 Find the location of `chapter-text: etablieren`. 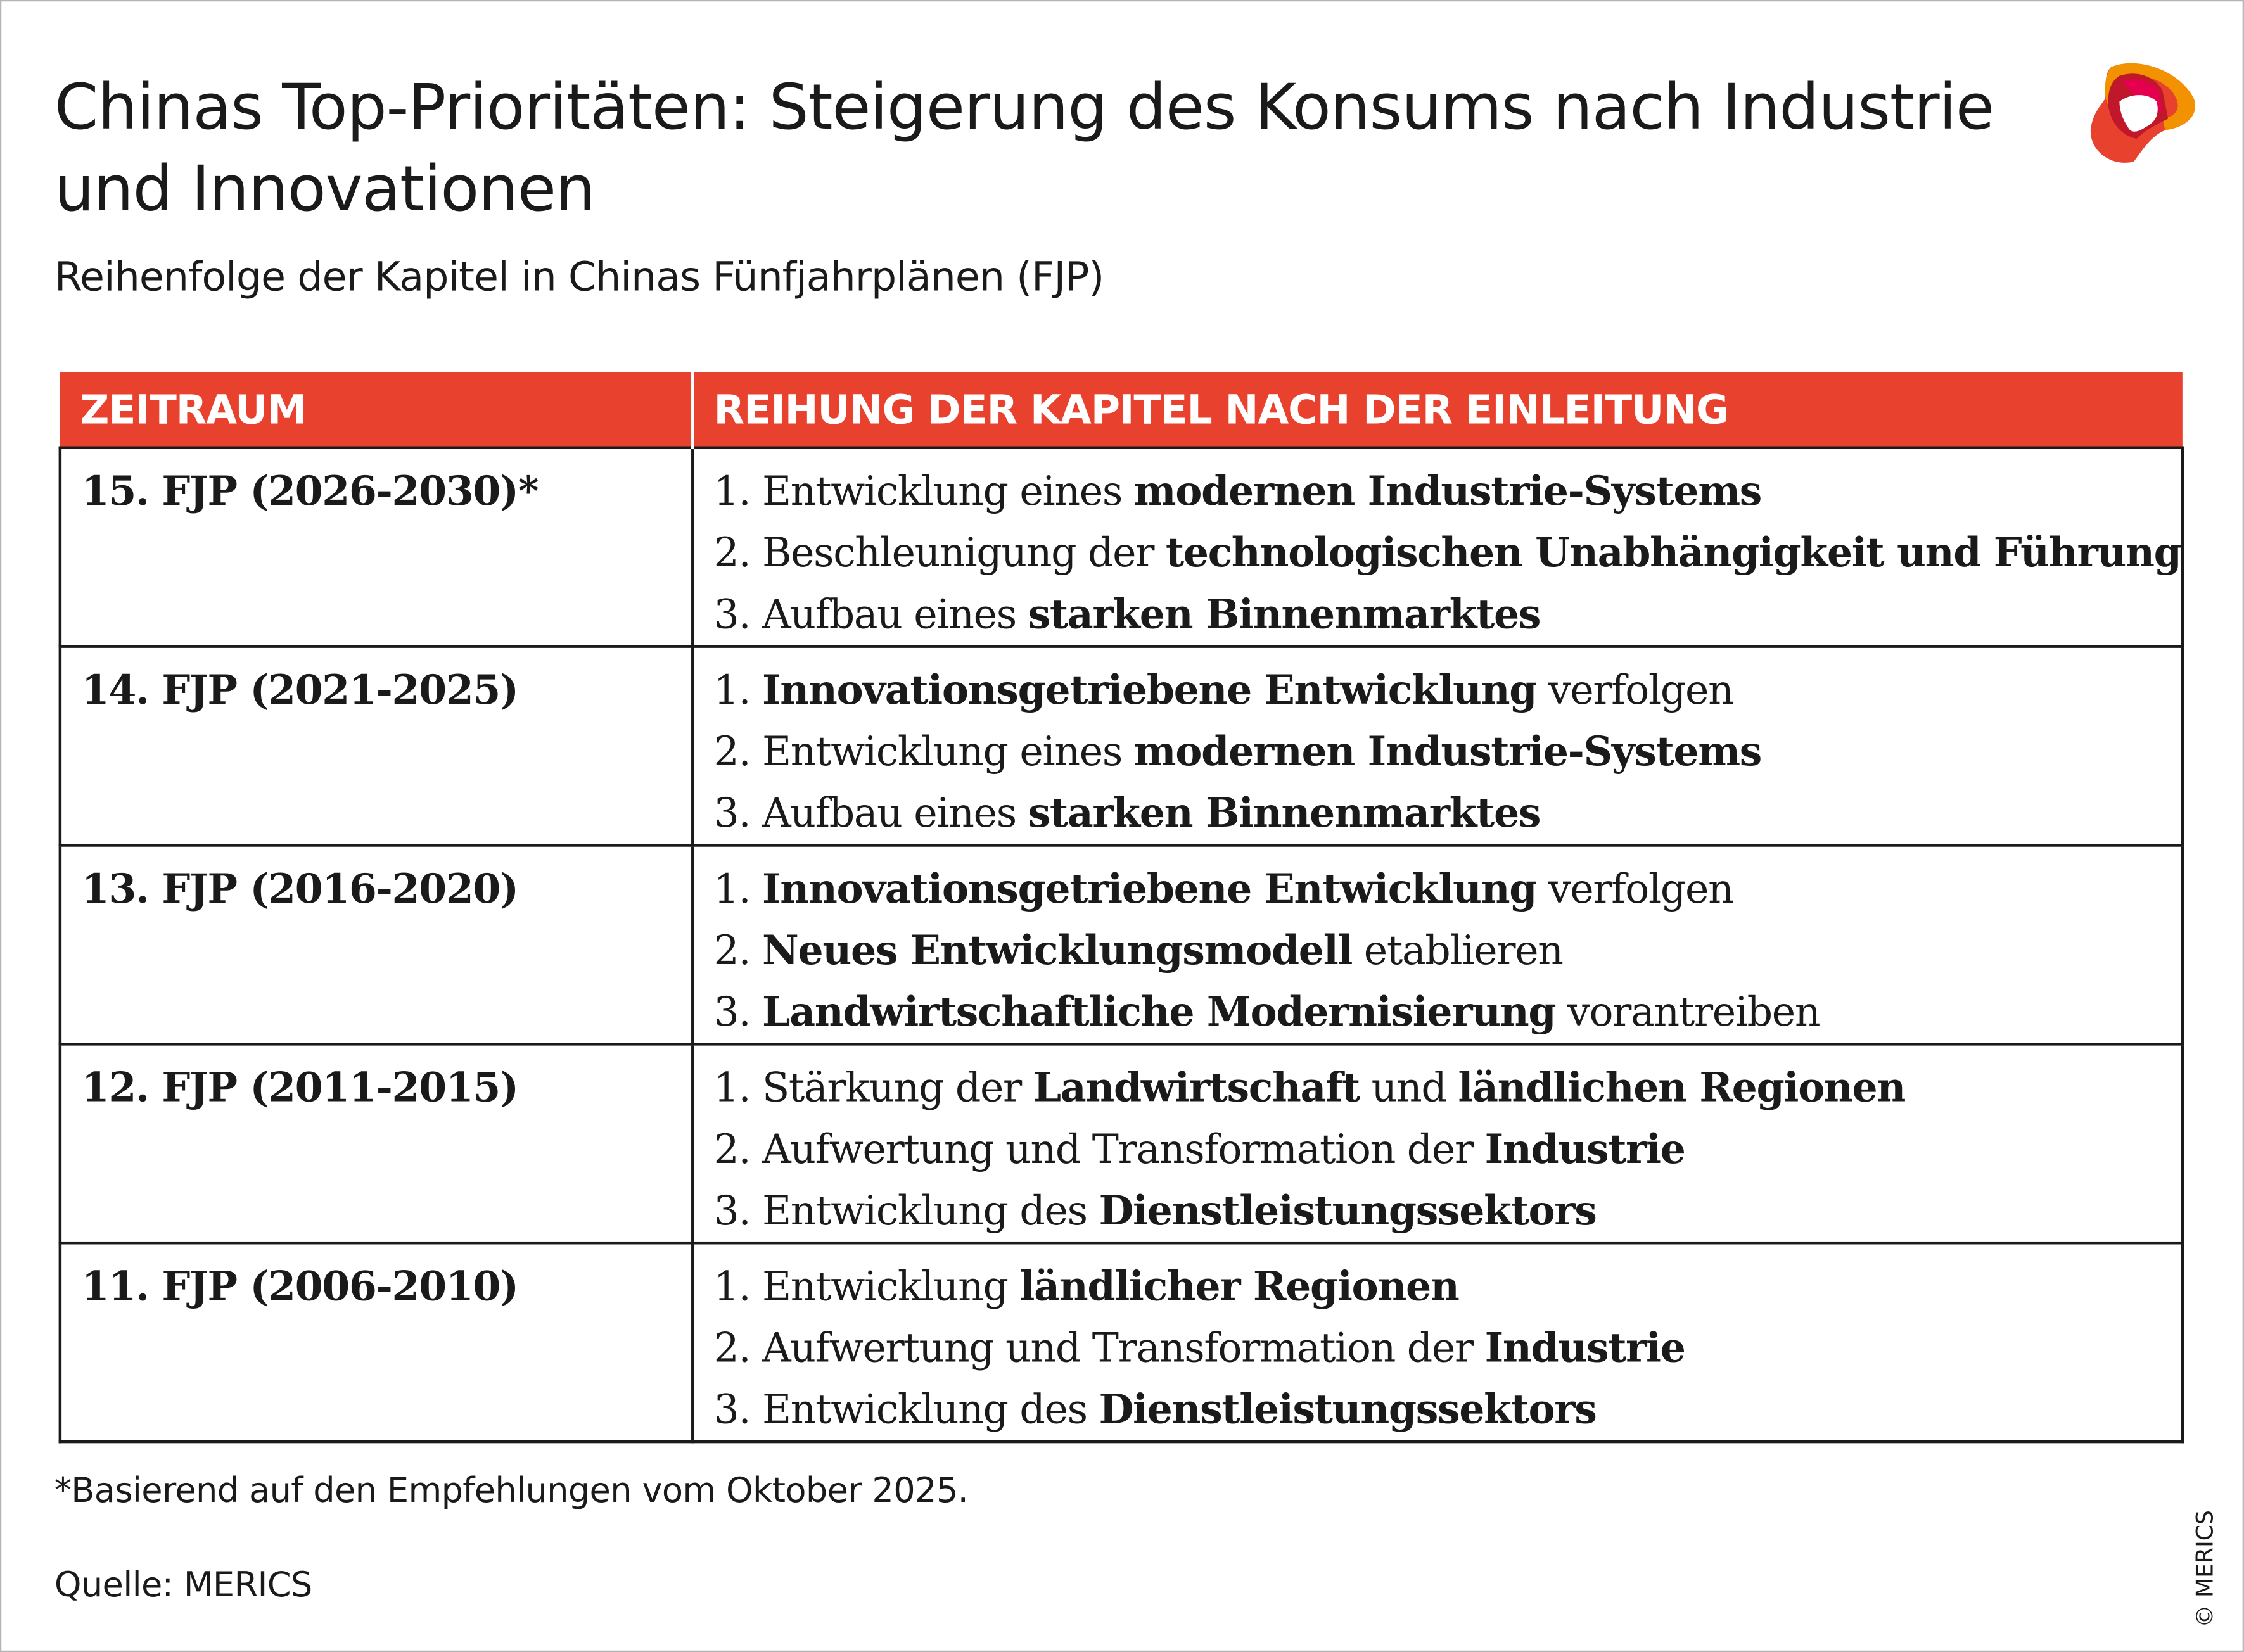

chapter-text: etablieren is located at coordinates (1458, 951).